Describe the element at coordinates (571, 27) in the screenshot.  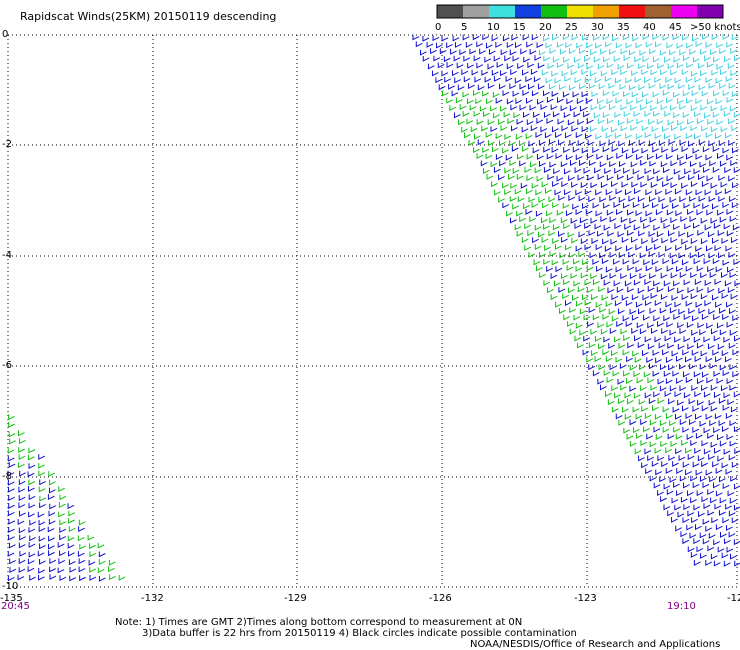
I see `colorbar-label: 25` at that location.